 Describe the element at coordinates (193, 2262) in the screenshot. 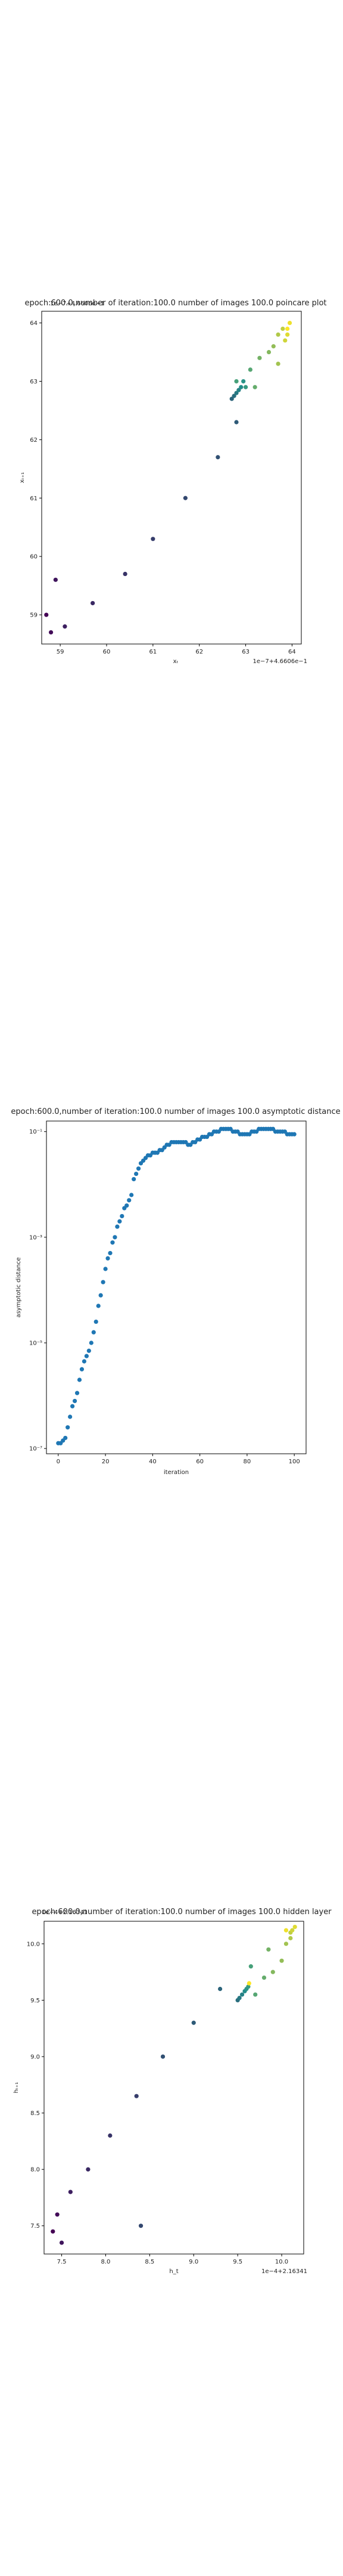

I see `x-tick-label: 9.0` at that location.